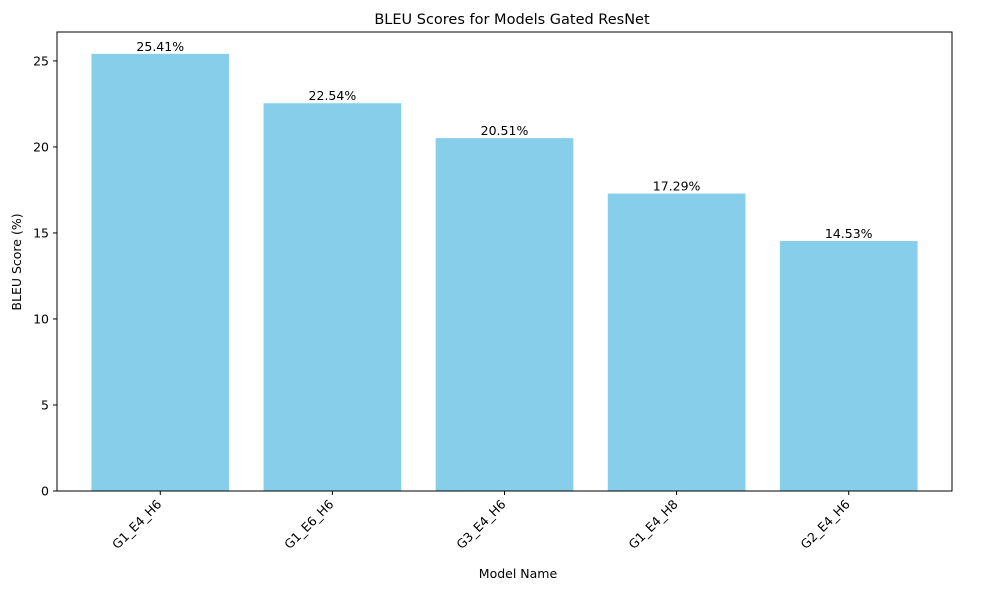 The image size is (989, 594). Describe the element at coordinates (41, 232) in the screenshot. I see `y-tick-label-3: 15` at that location.